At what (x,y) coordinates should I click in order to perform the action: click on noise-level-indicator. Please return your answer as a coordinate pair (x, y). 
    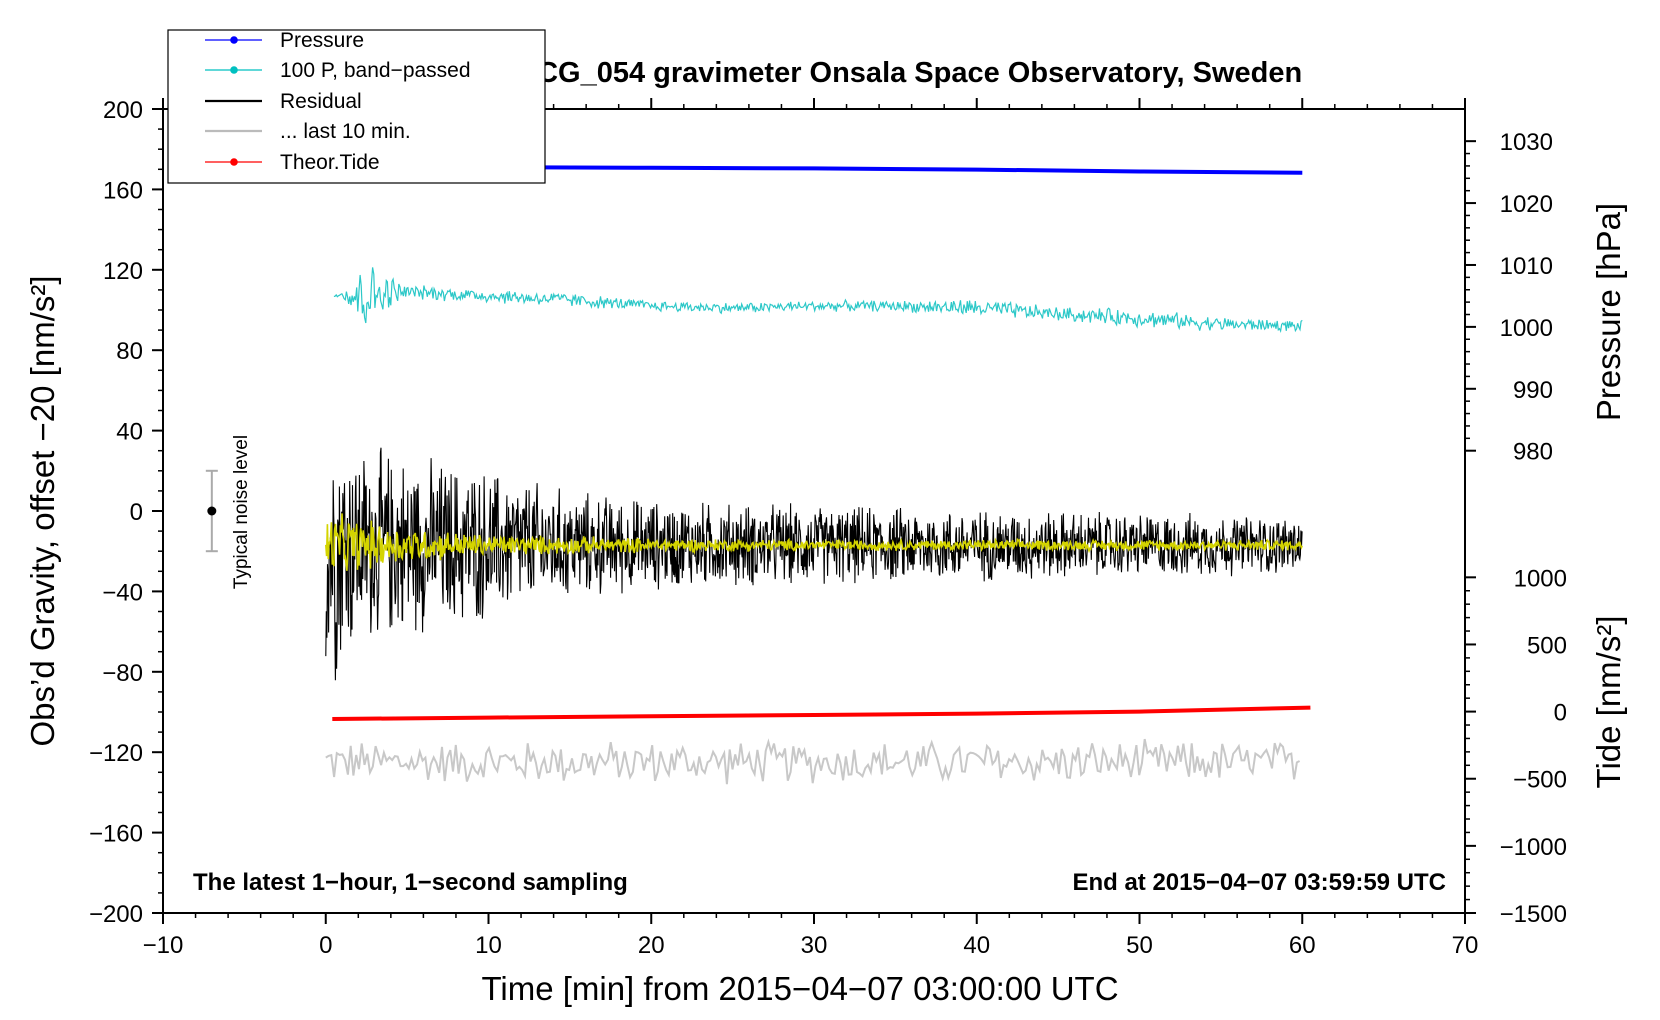
    Looking at the image, I should click on (211, 511).